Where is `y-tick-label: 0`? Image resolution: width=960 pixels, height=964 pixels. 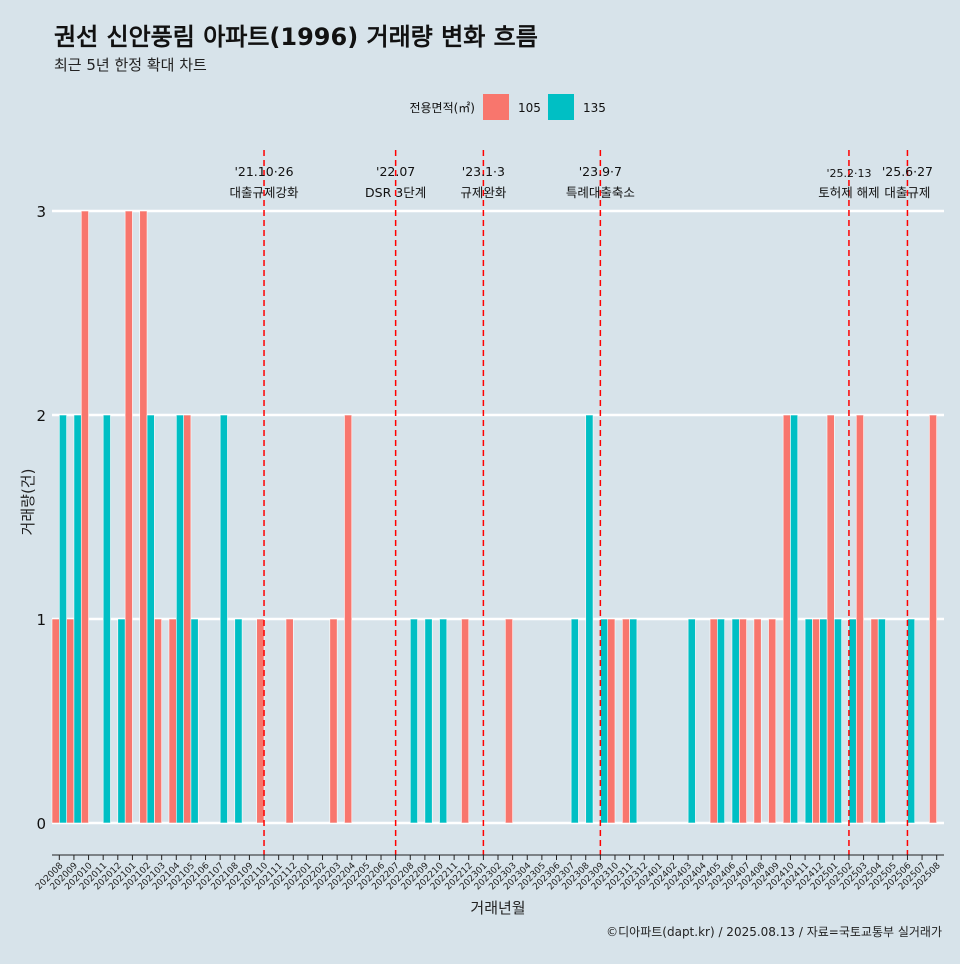
y-tick-label: 0 is located at coordinates (41, 824).